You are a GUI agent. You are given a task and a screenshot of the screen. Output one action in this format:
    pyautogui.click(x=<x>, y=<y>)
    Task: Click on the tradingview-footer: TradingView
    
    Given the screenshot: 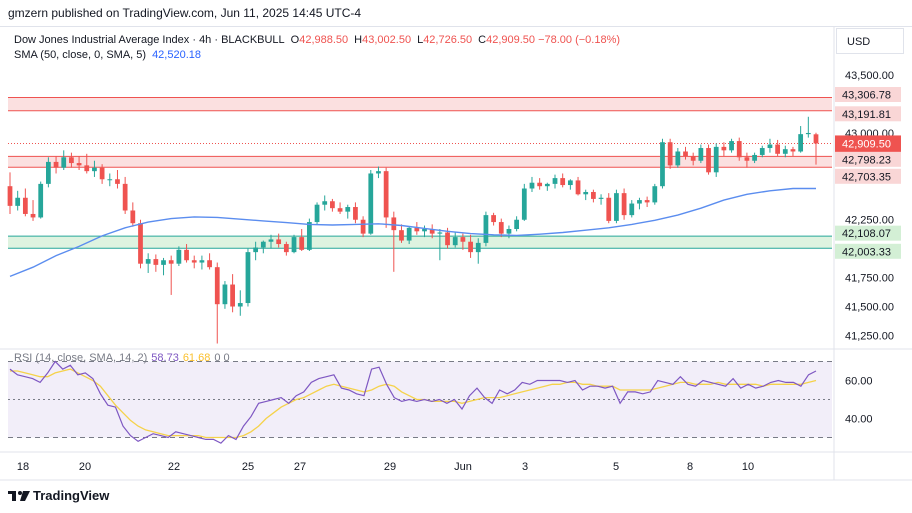 What is the action you would take?
    pyautogui.click(x=58, y=495)
    